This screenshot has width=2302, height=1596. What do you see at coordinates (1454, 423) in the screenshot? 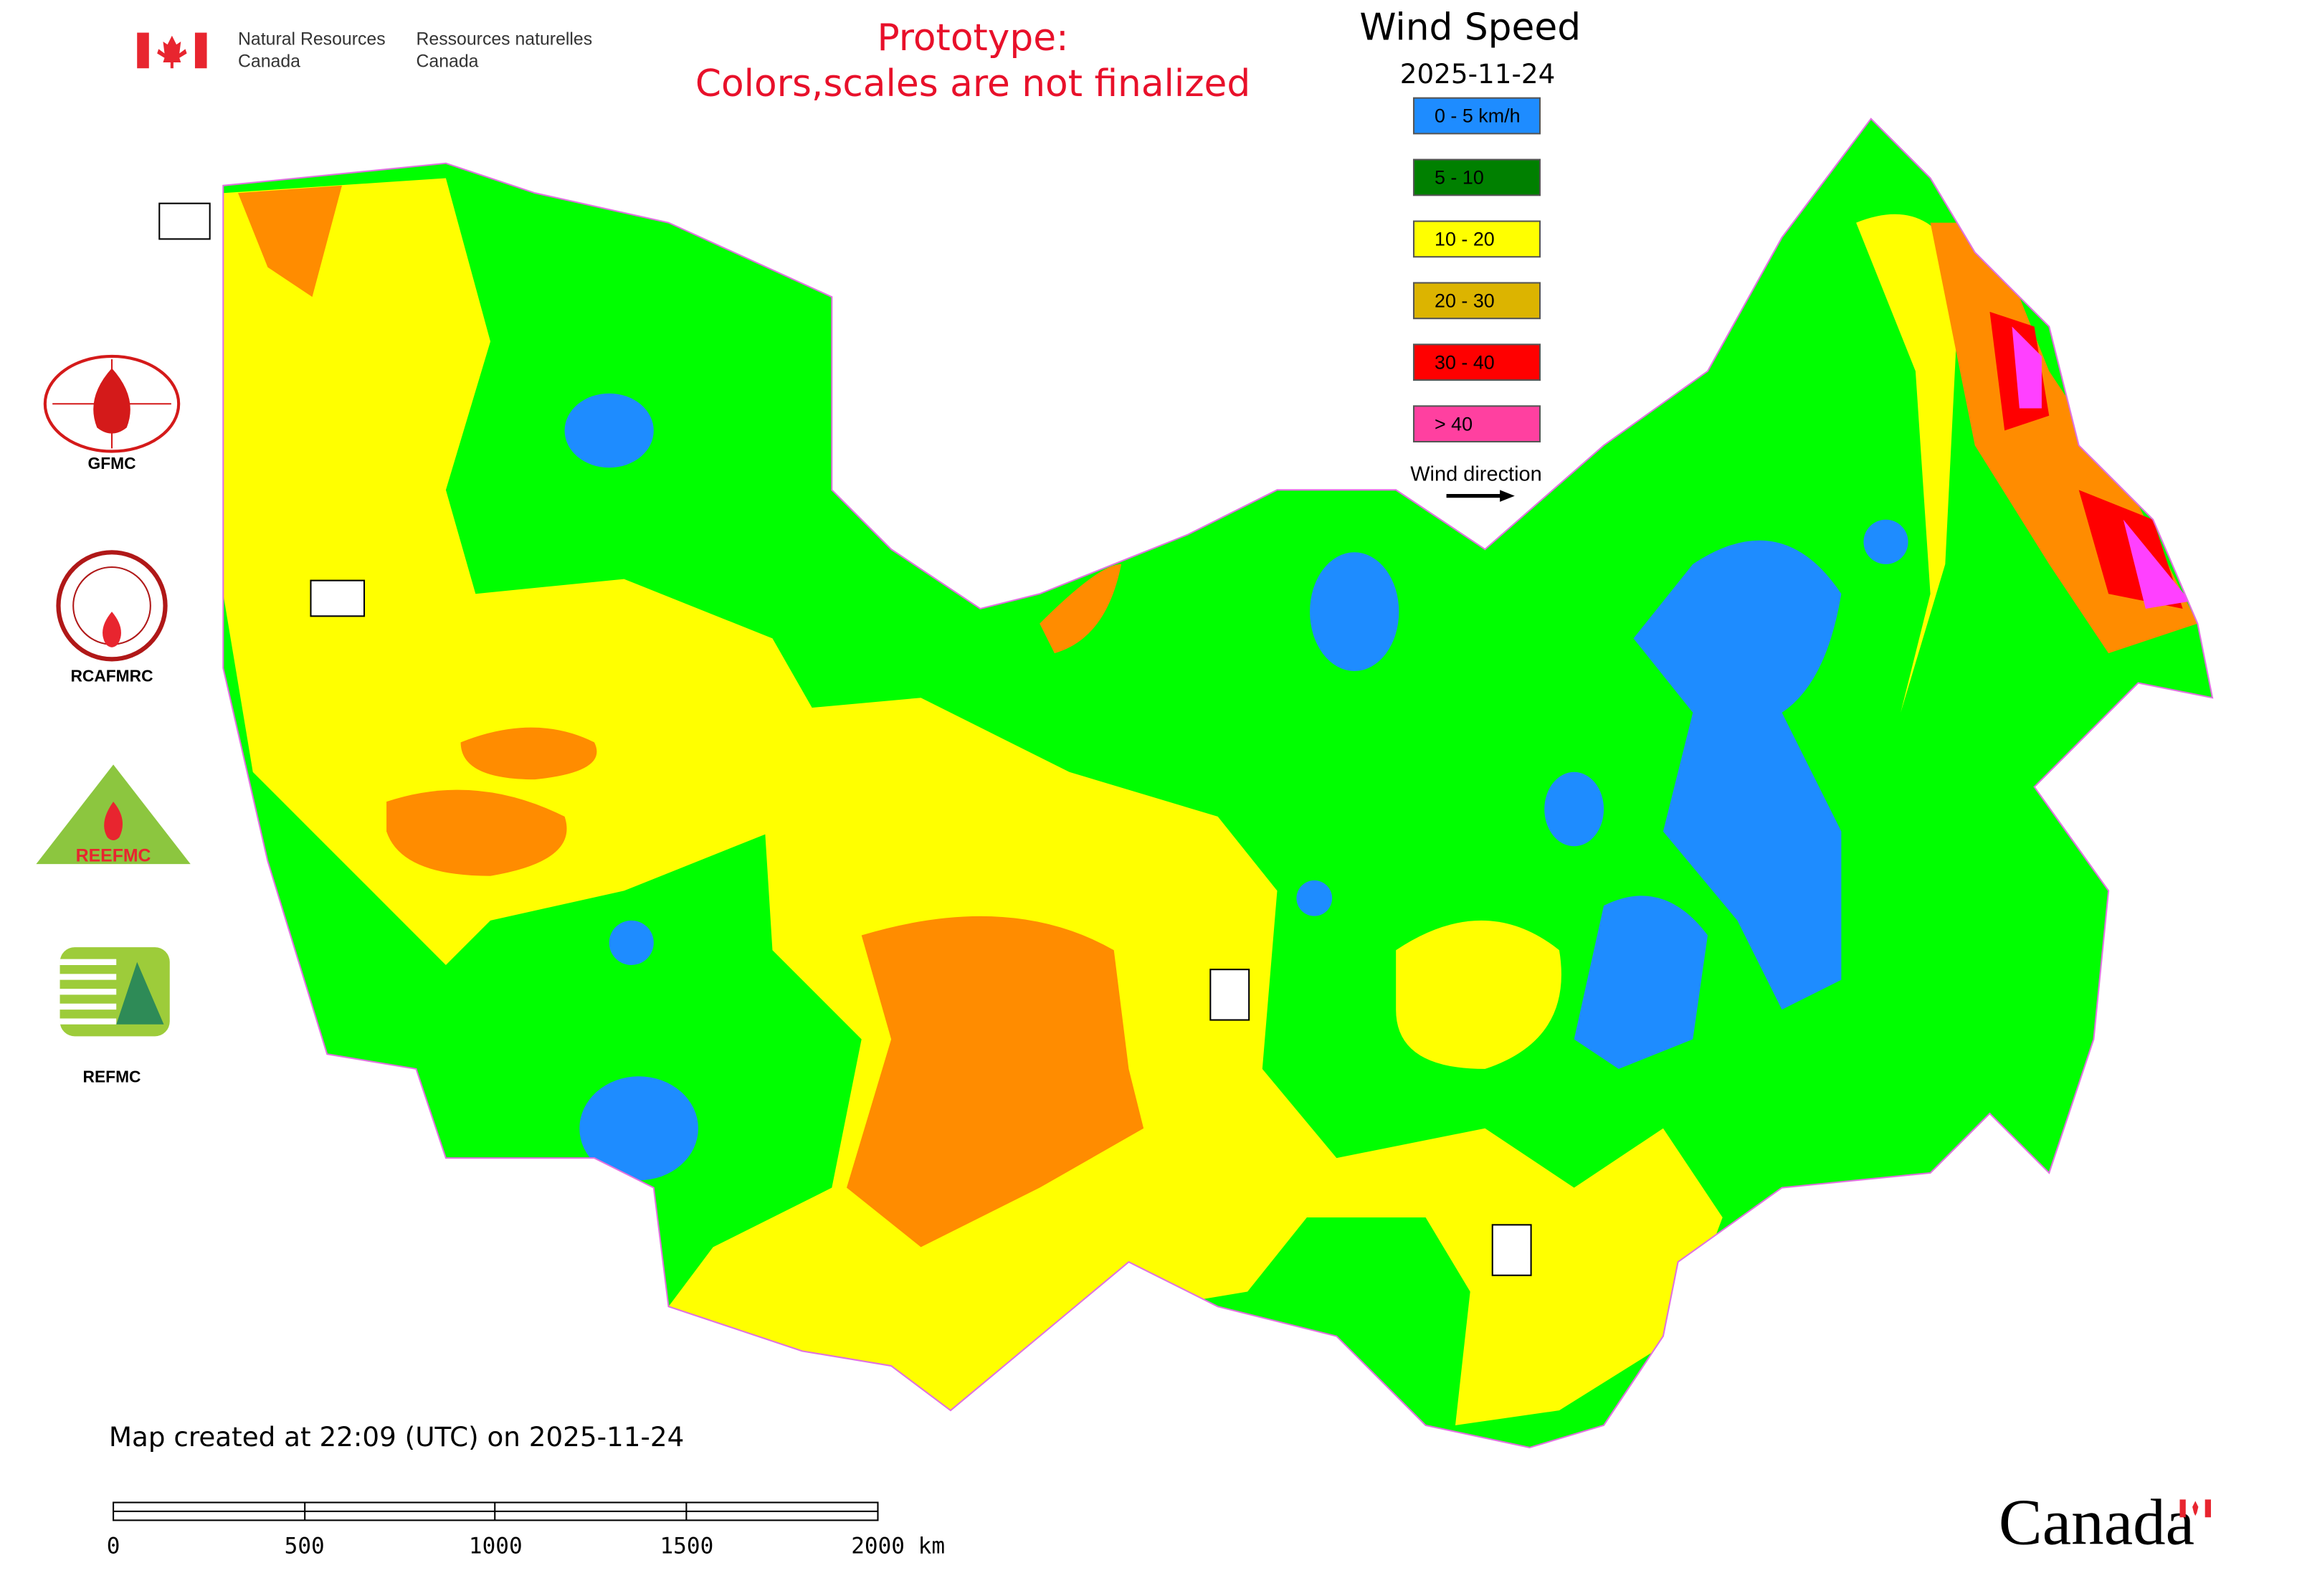
I see `legend-label: > 40` at bounding box center [1454, 423].